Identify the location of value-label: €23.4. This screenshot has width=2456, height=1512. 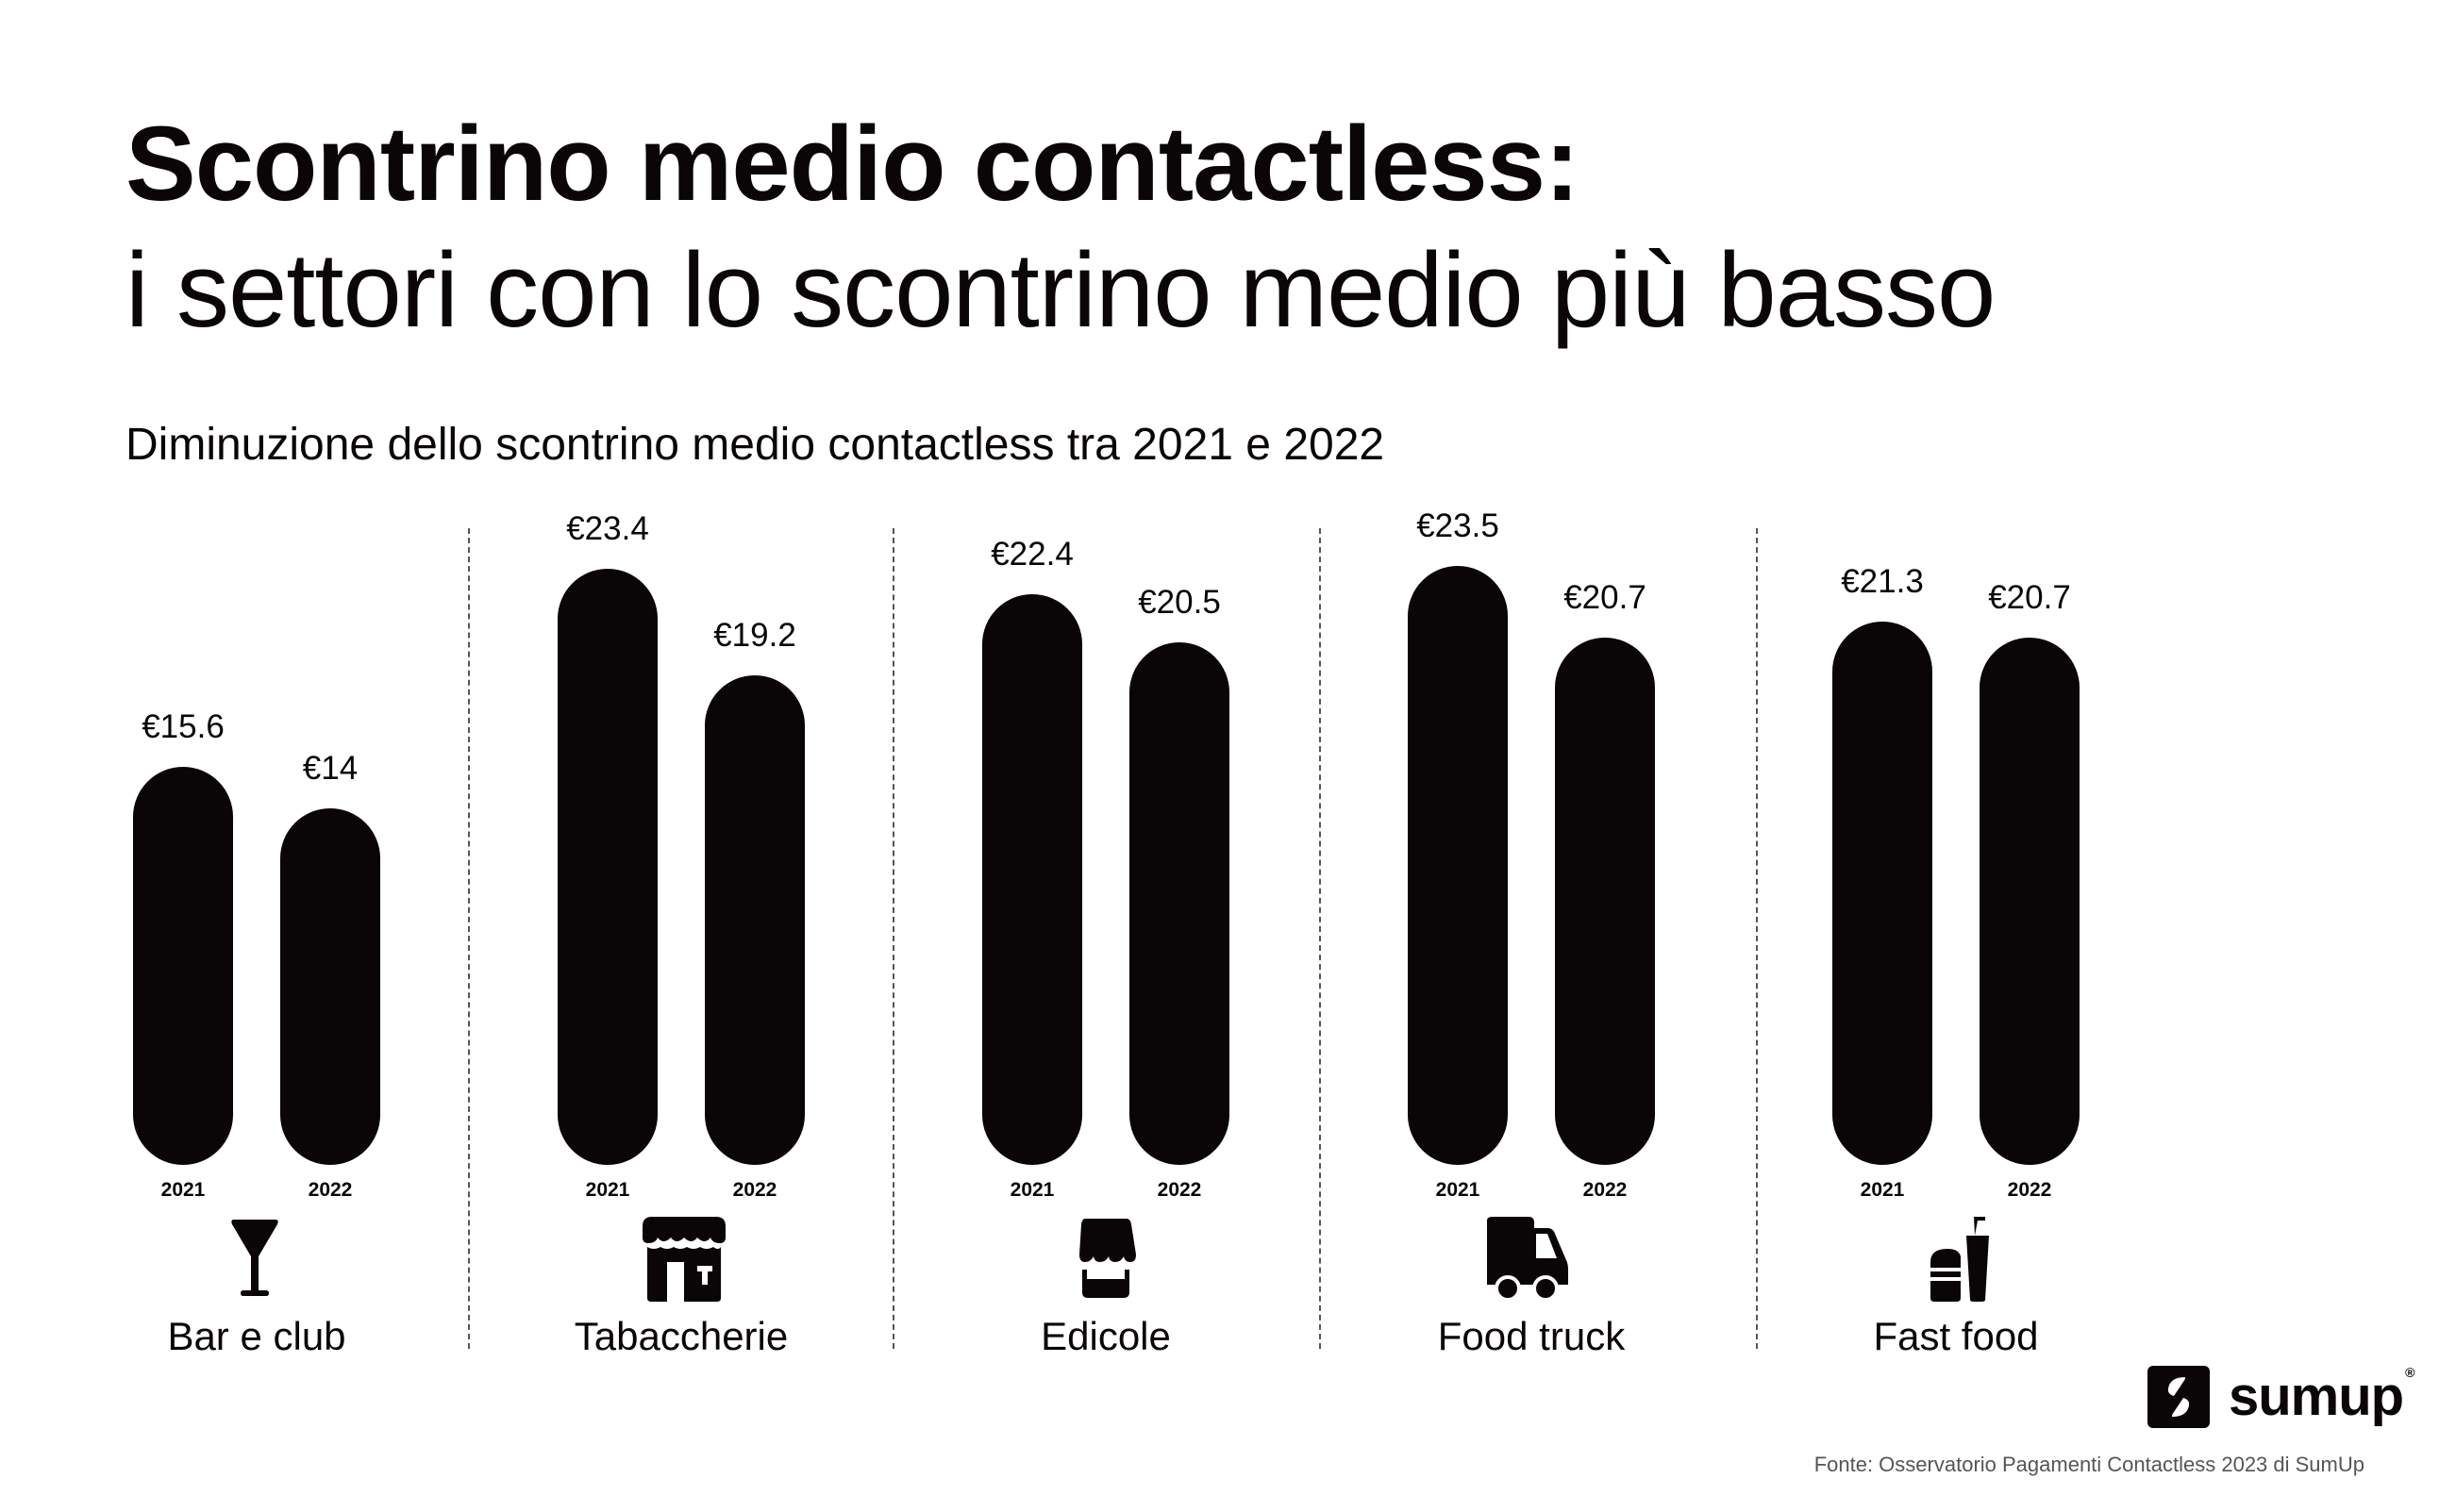
(607, 528).